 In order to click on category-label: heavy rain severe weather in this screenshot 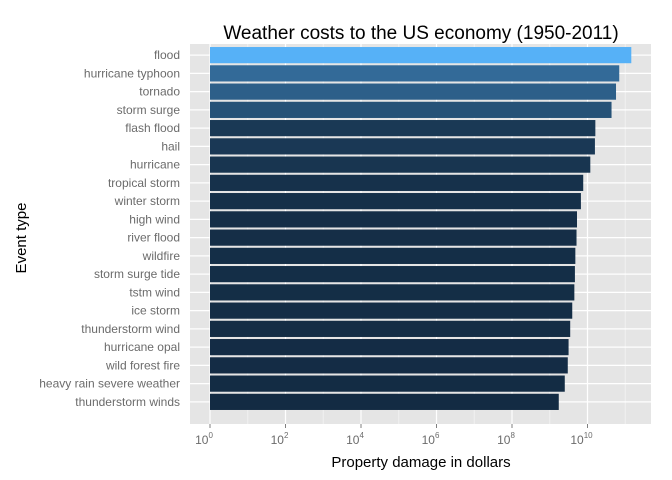, I will do `click(109, 384)`.